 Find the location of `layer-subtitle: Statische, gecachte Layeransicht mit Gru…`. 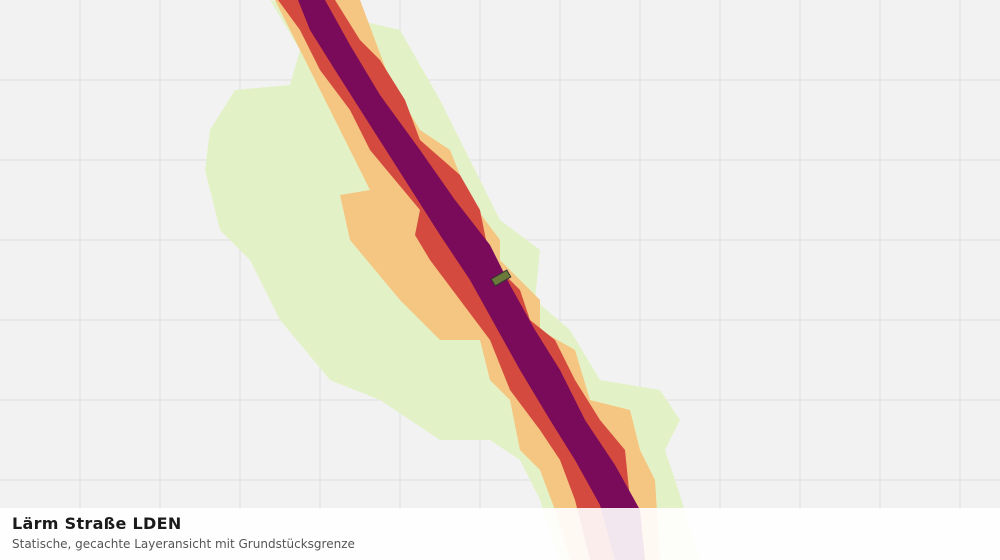

layer-subtitle: Statische, gecachte Layeransicht mit Gru… is located at coordinates (183, 544).